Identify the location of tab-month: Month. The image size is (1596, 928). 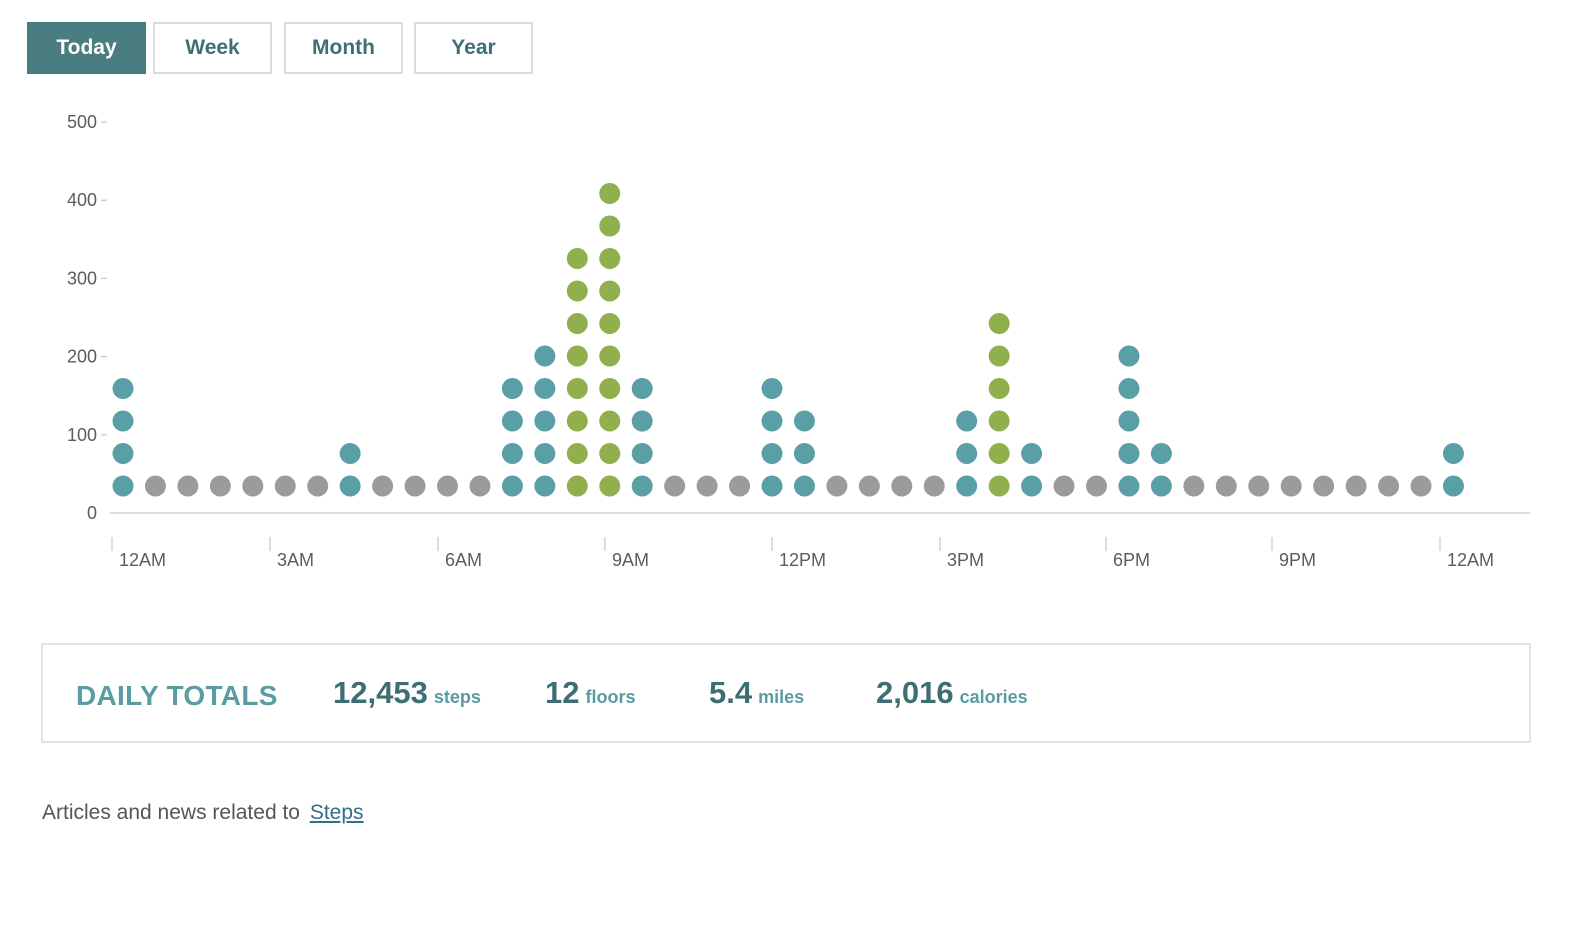
(343, 48).